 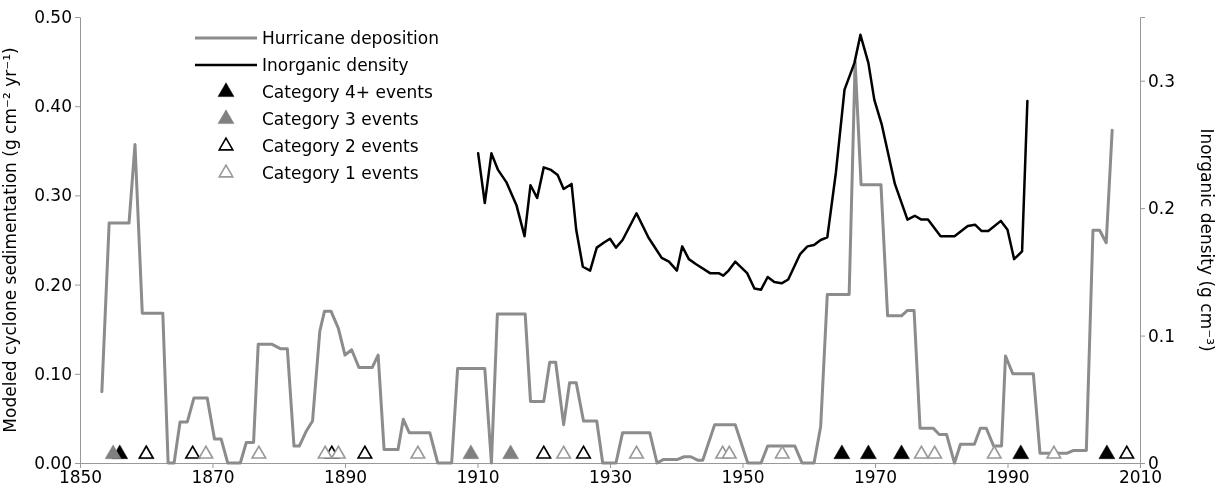 What do you see at coordinates (345, 477) in the screenshot?
I see `x-tick-label: 1890` at bounding box center [345, 477].